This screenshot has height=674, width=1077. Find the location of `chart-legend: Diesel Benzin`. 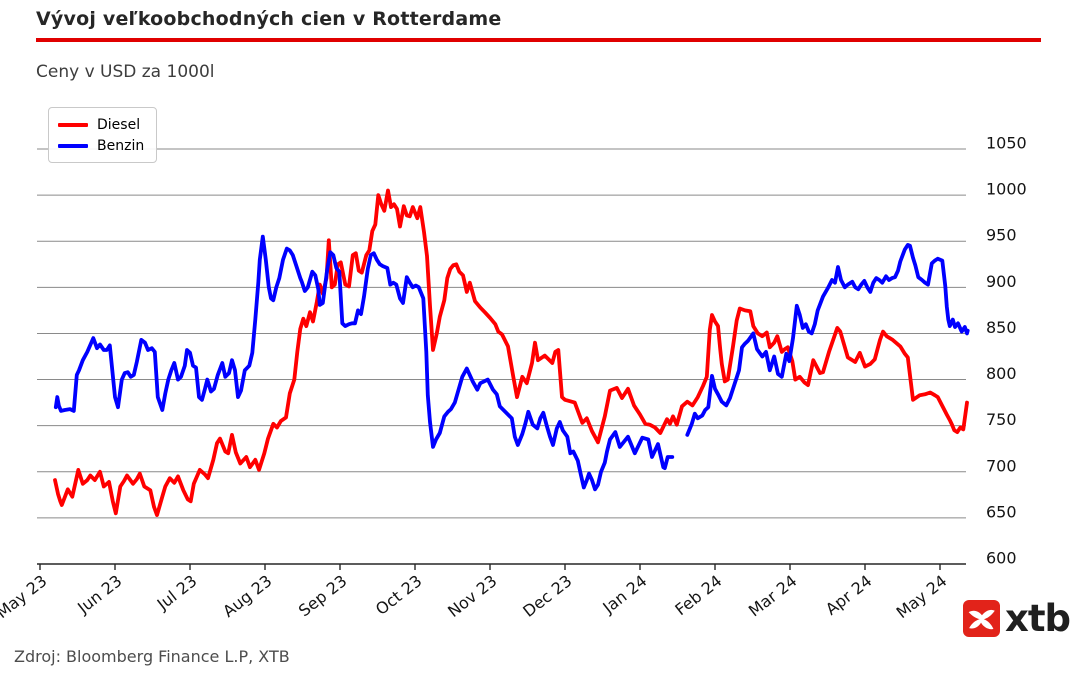

chart-legend: Diesel Benzin is located at coordinates (103, 135).